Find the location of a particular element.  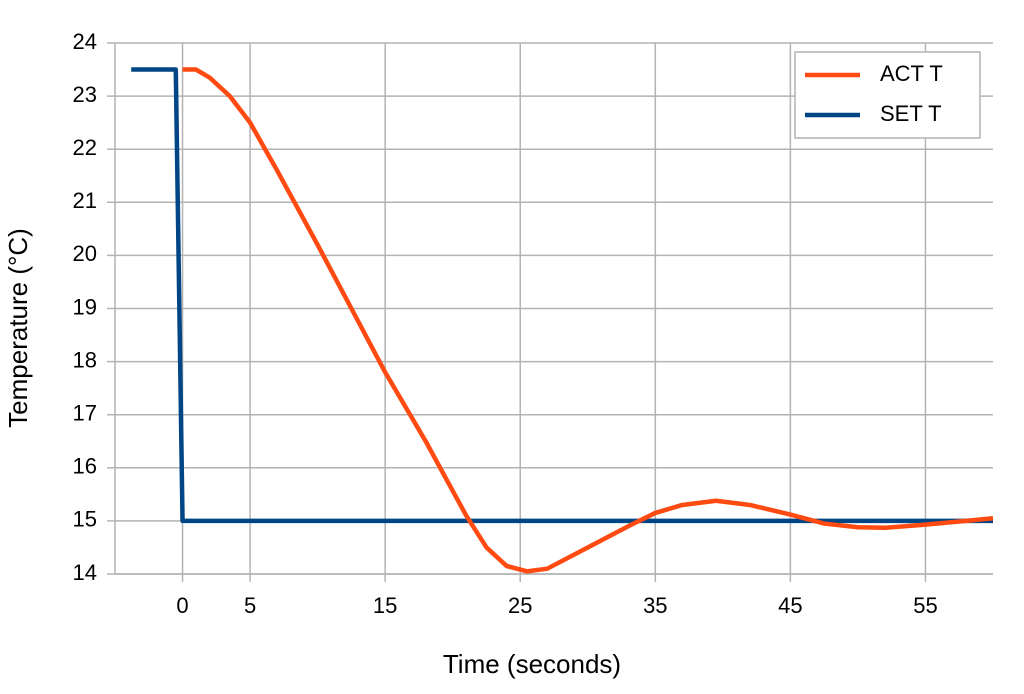

y-tick-label: 22 is located at coordinates (85, 147).